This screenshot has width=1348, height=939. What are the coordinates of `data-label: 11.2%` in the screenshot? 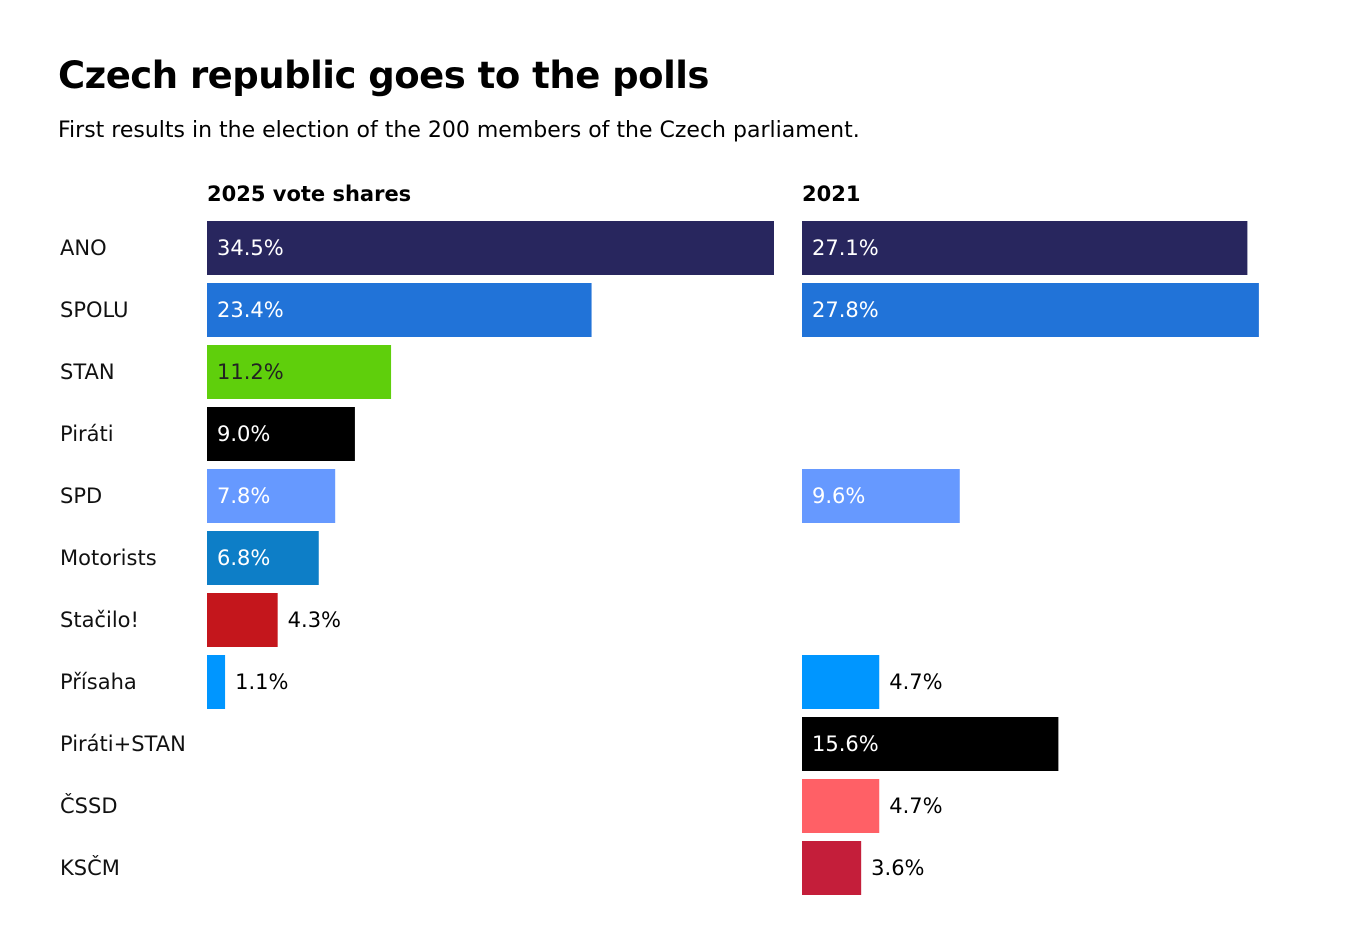 It's located at (250, 372).